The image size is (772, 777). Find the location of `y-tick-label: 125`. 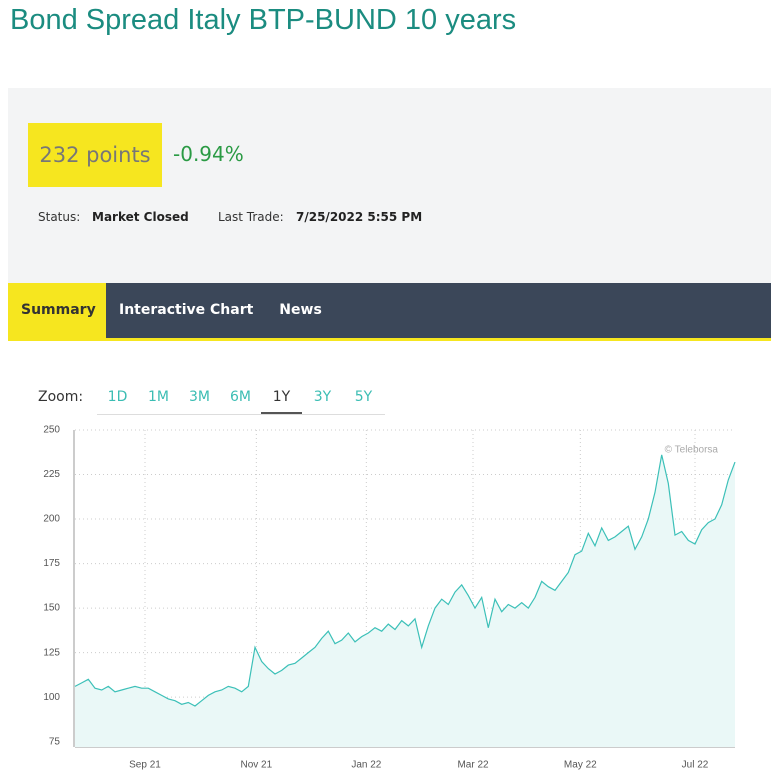

y-tick-label: 125 is located at coordinates (51, 652).